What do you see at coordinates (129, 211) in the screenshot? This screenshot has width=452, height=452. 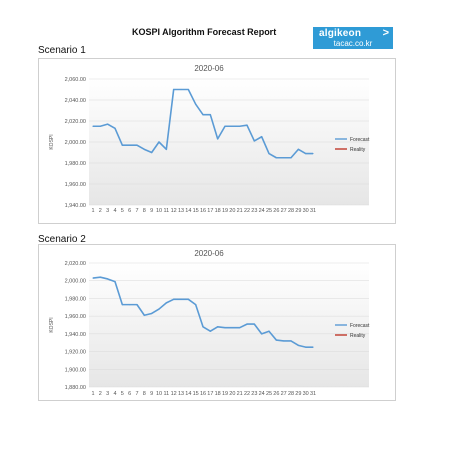 I see `x-tick-label: 6` at bounding box center [129, 211].